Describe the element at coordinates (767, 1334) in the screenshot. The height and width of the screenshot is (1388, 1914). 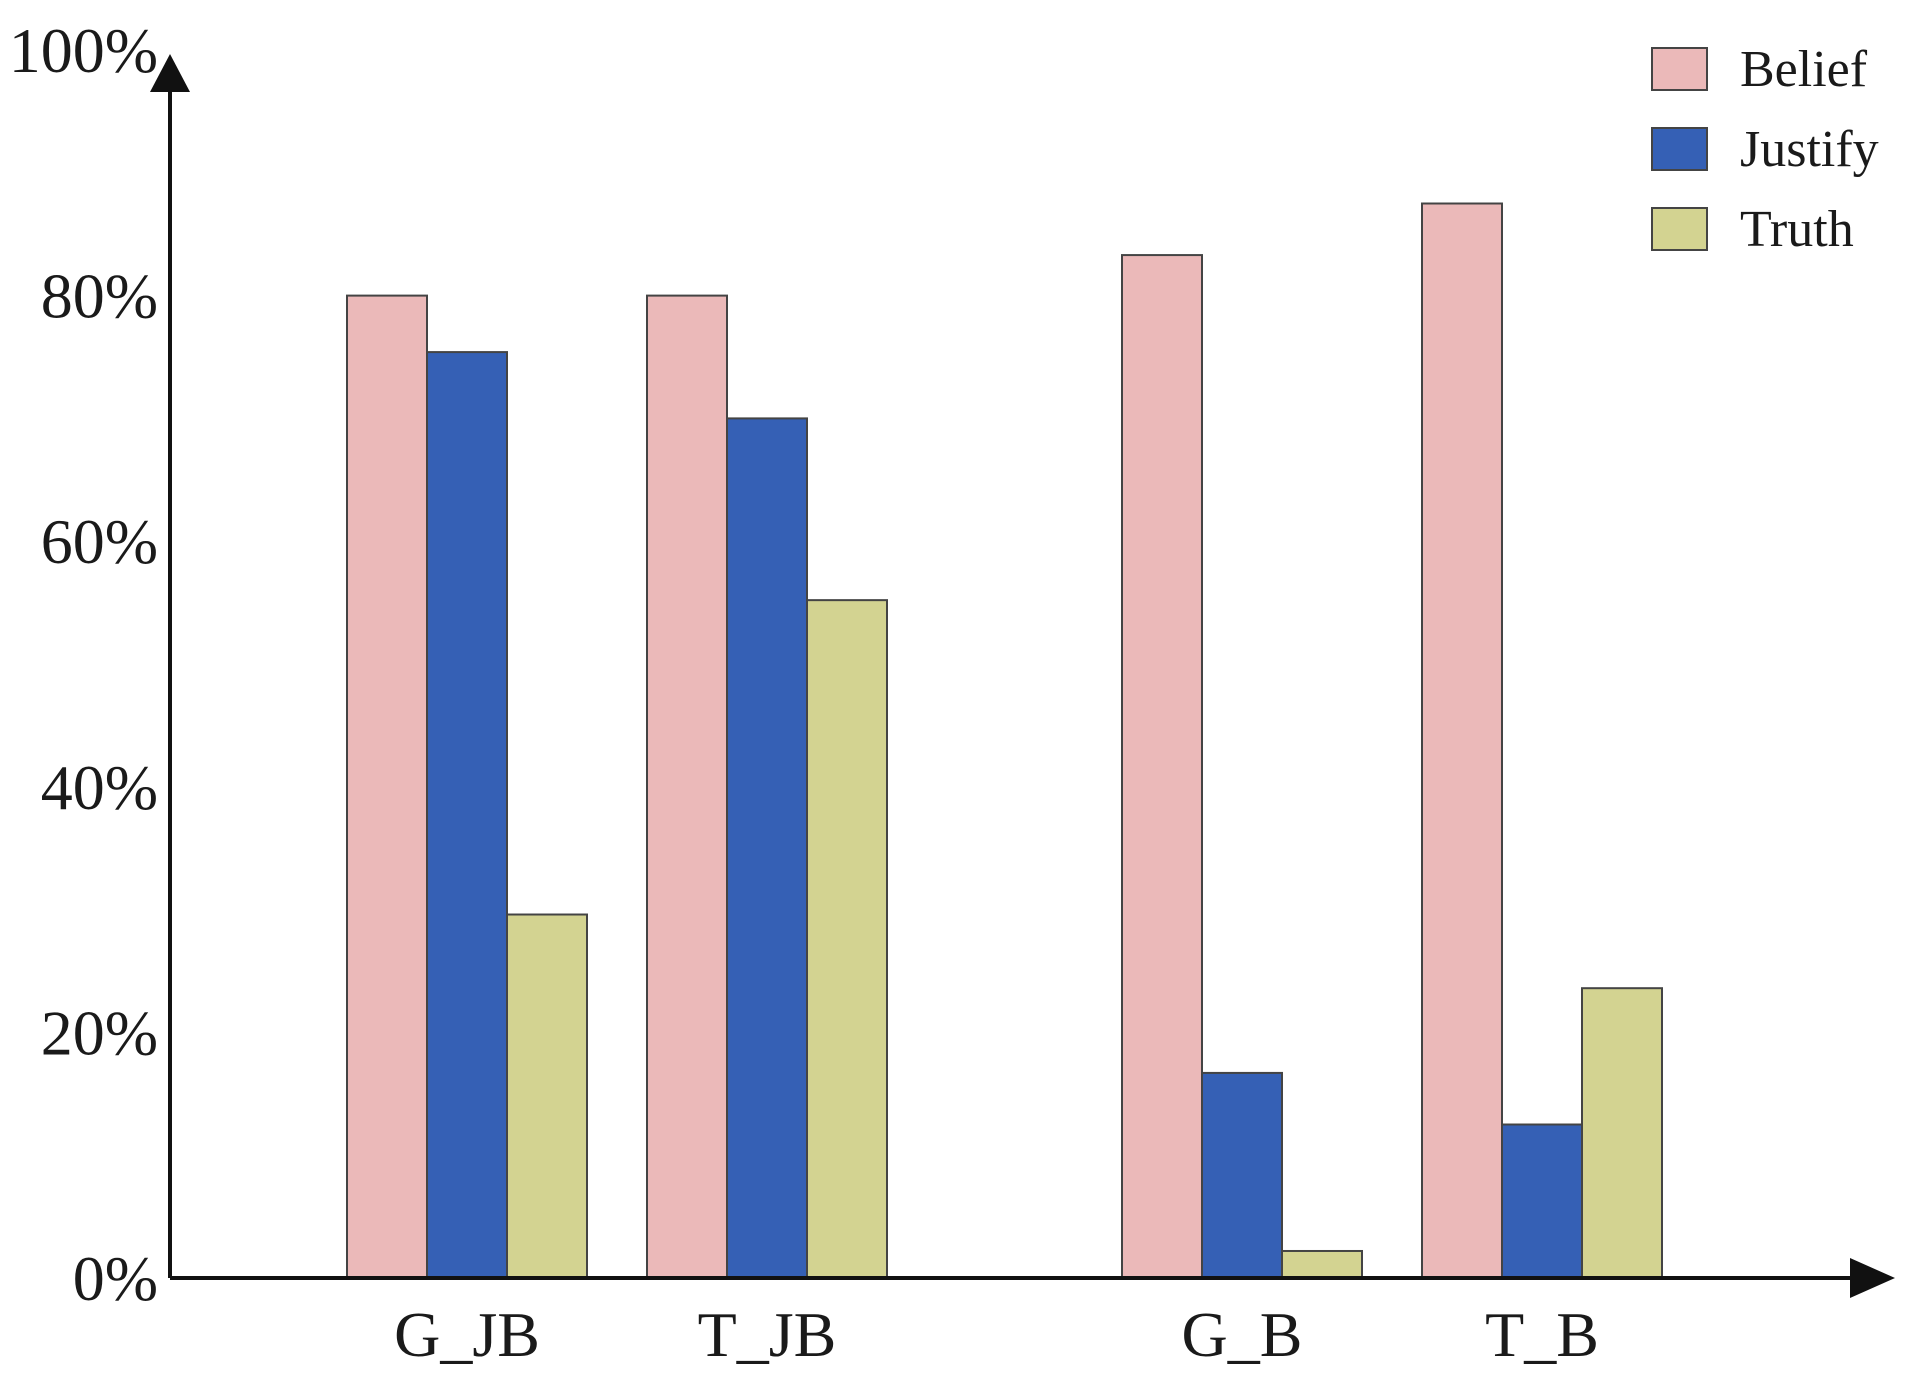
I see `x-category-label: T_JB` at that location.